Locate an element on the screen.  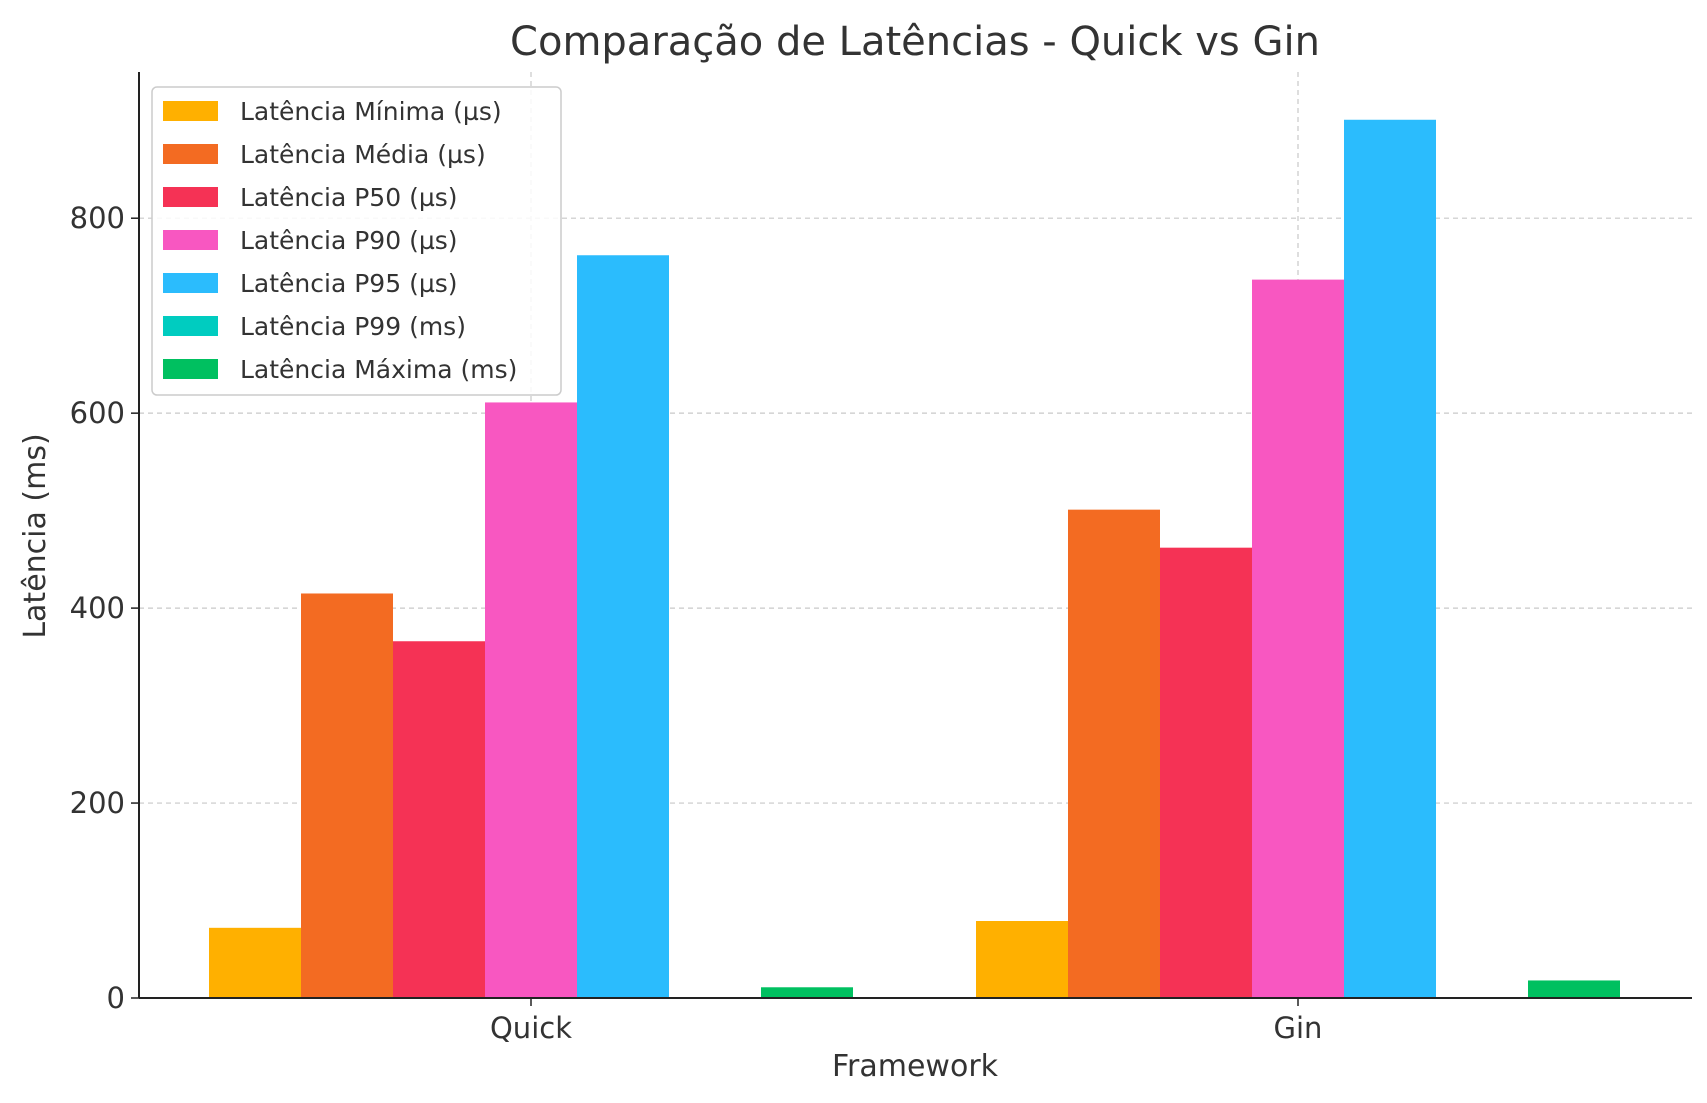
x-tick-label: Quick is located at coordinates (531, 1028).